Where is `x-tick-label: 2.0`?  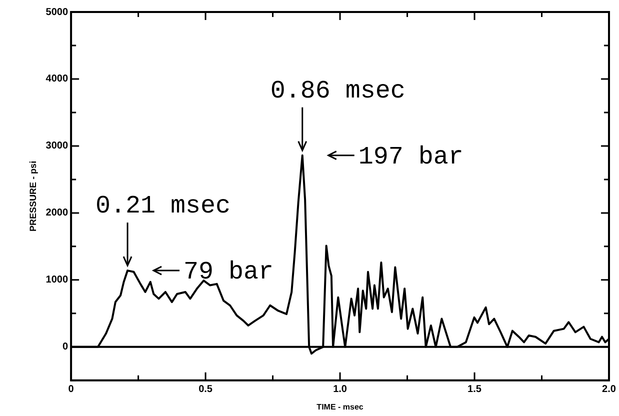
x-tick-label: 2.0 is located at coordinates (609, 390).